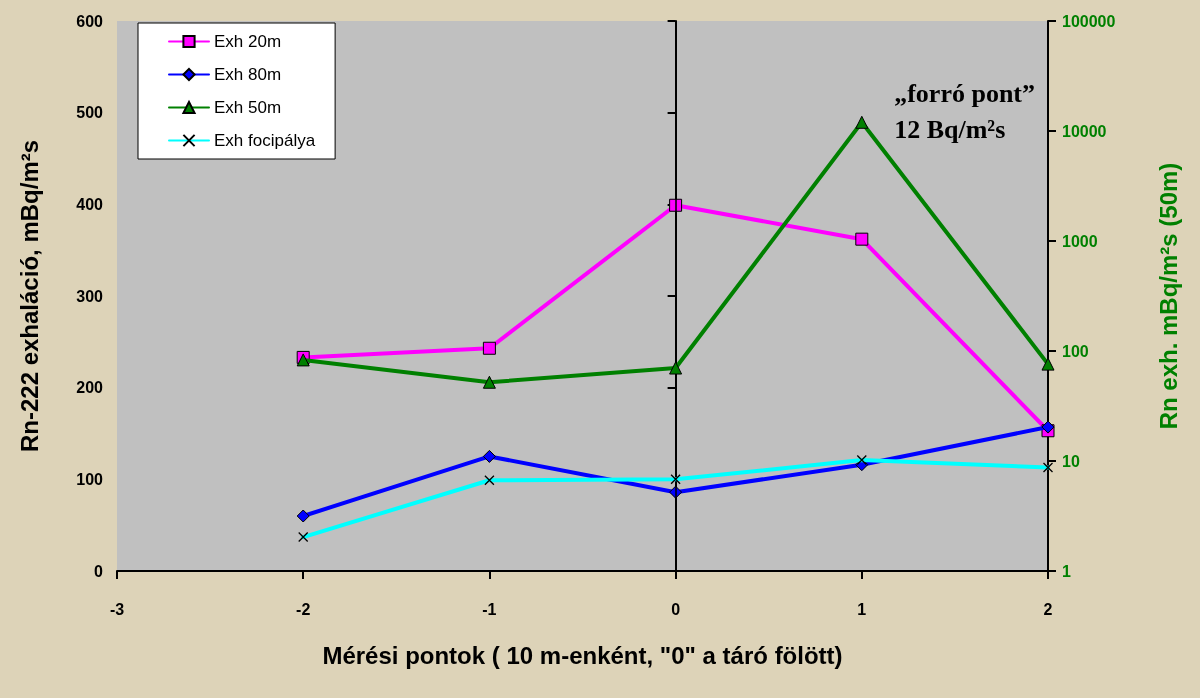  Describe the element at coordinates (676, 609) in the screenshot. I see `x-tick-label: 0` at that location.